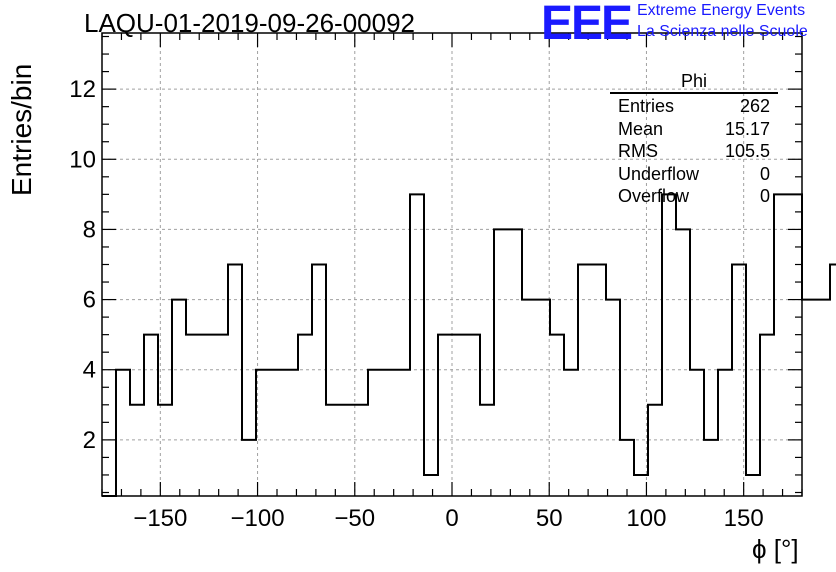 The height and width of the screenshot is (572, 836). I want to click on stats-value: 262, so click(754, 106).